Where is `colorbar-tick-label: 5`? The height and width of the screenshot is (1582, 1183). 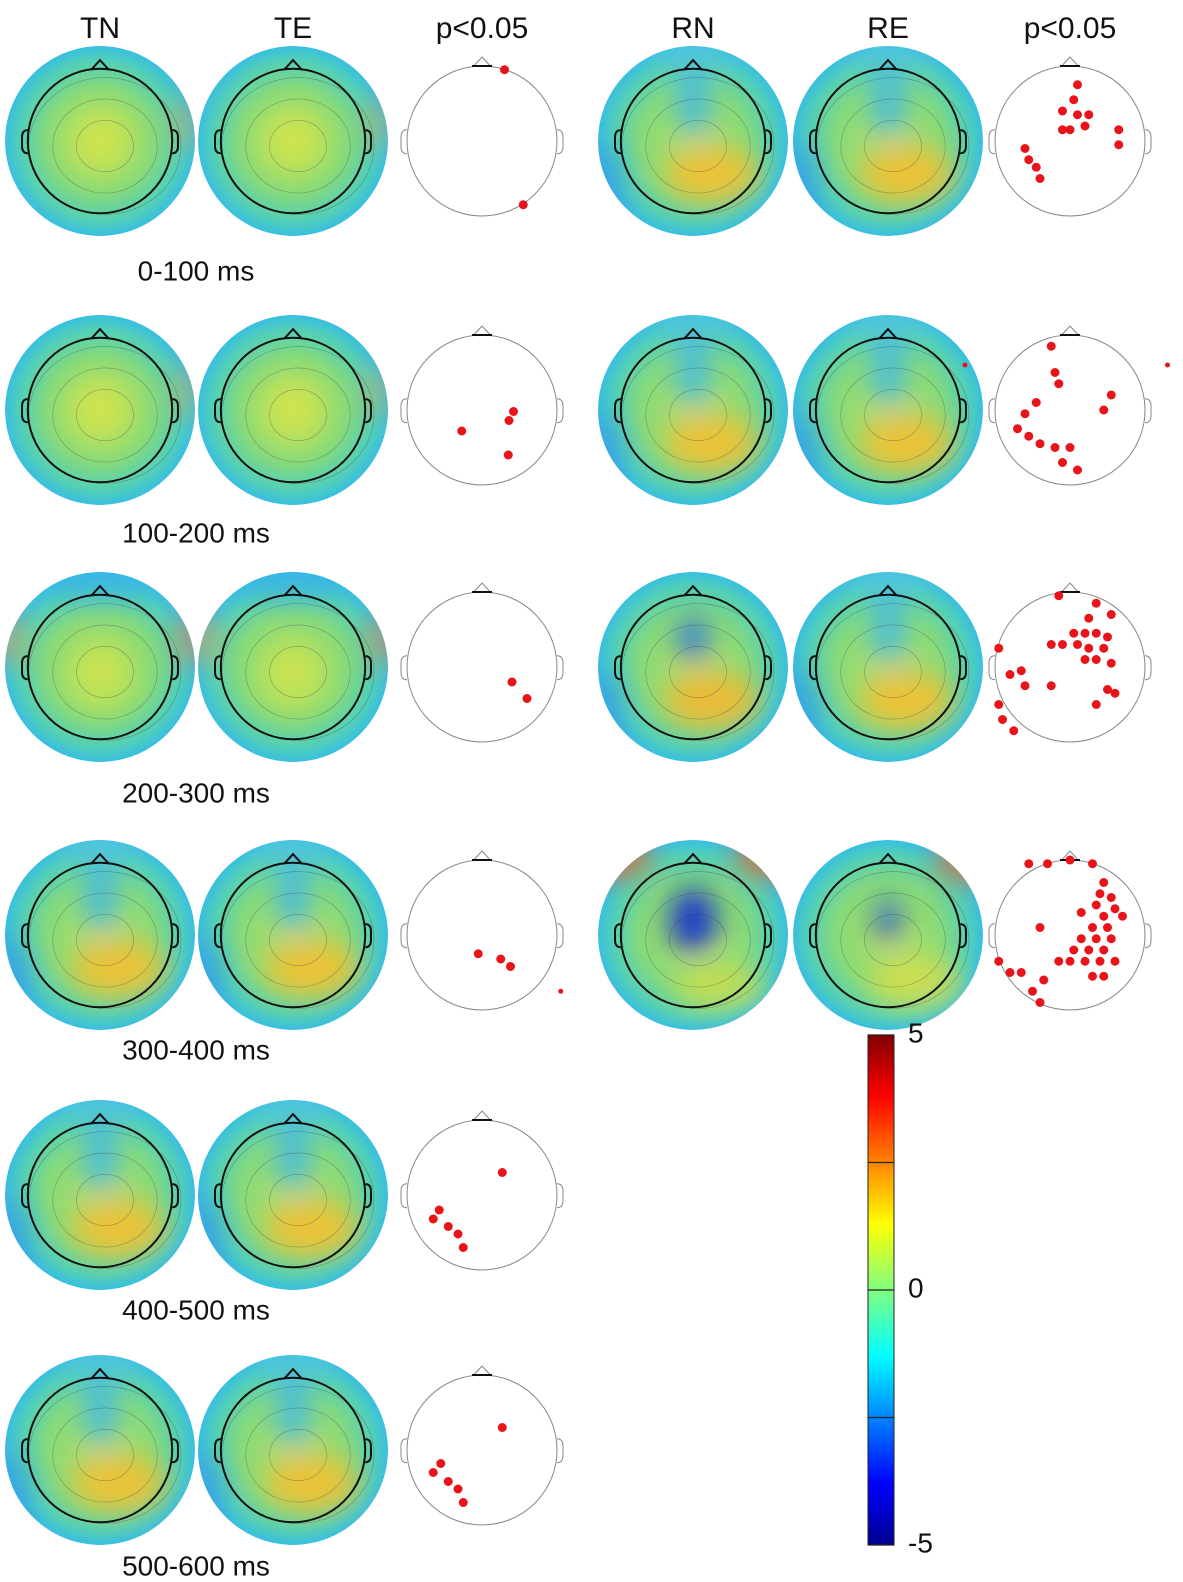 colorbar-tick-label: 5 is located at coordinates (916, 1032).